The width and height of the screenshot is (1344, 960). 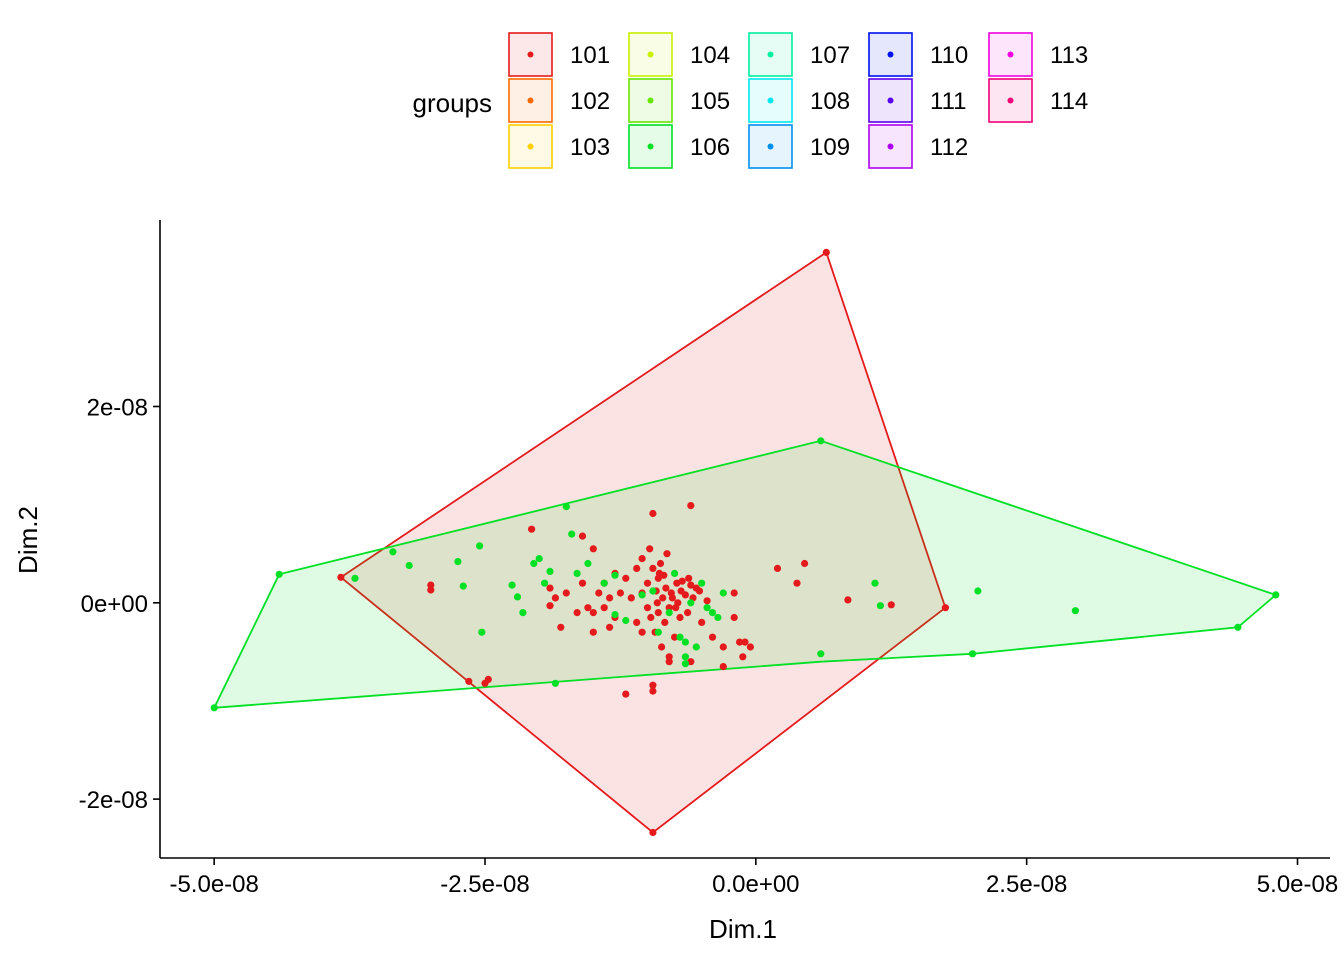 I want to click on x-axis-label: Dim.1, so click(x=743, y=929).